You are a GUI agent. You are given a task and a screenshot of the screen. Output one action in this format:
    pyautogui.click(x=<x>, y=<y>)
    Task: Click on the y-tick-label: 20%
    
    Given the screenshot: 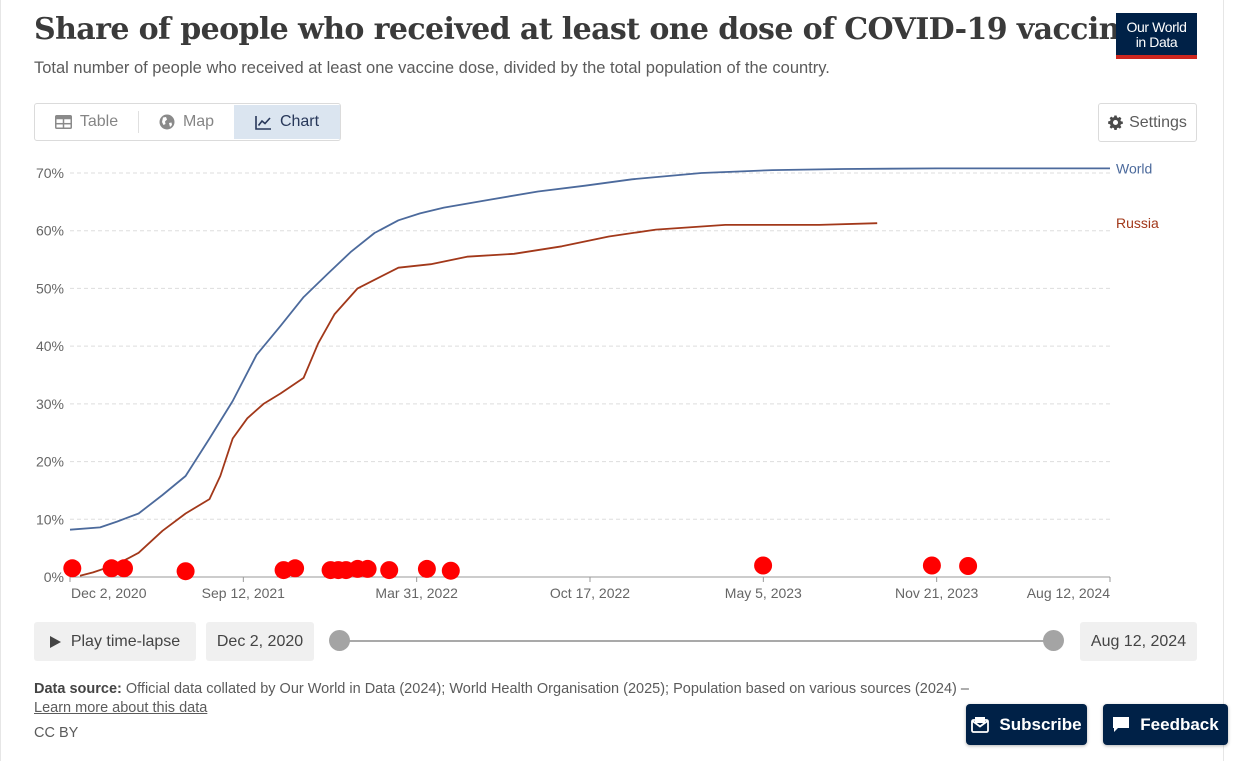 What is the action you would take?
    pyautogui.click(x=50, y=462)
    